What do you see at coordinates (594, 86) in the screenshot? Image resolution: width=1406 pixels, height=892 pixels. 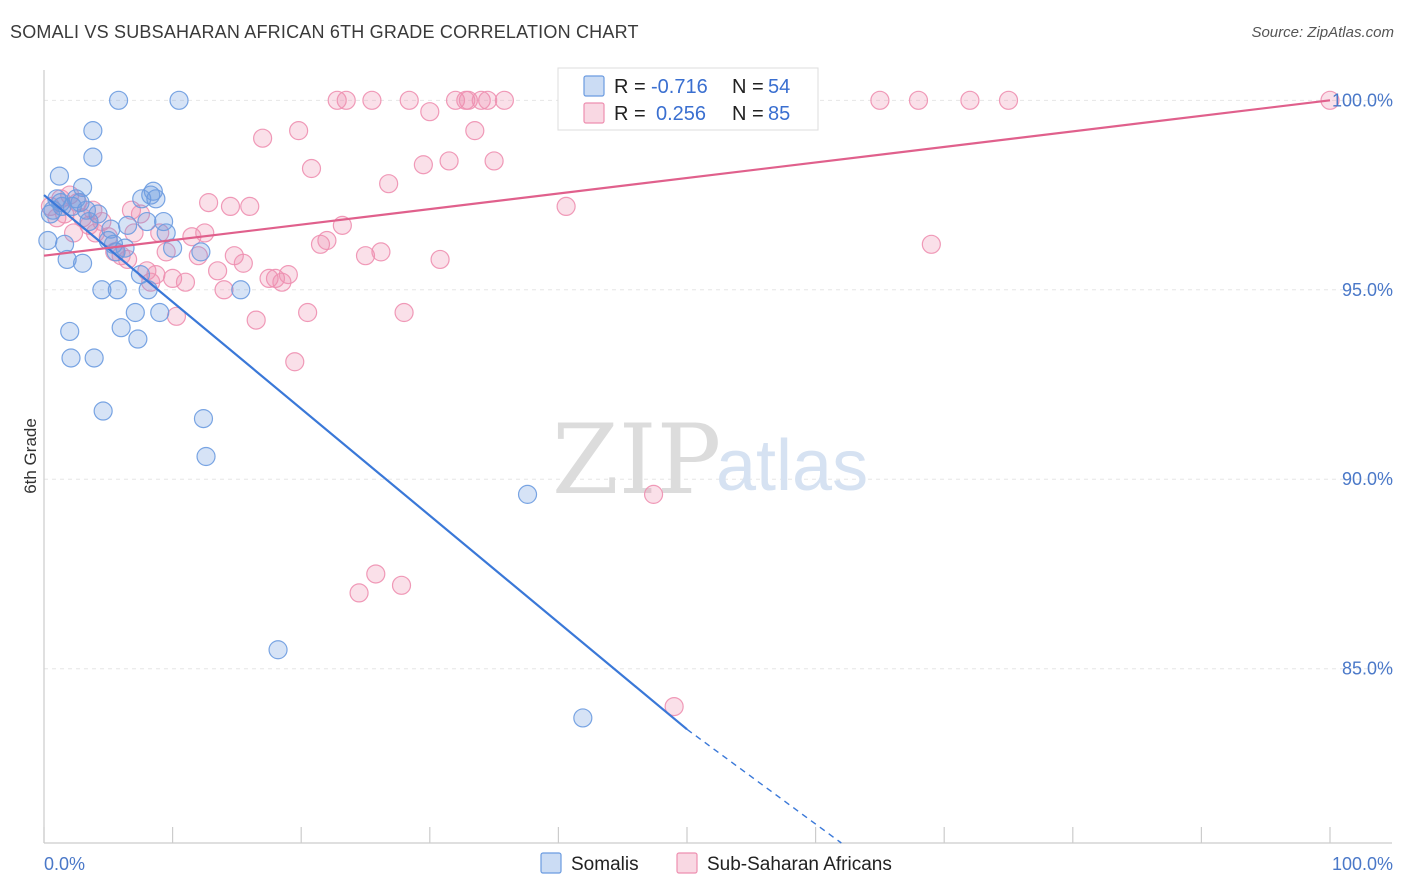 I see `legend-swatch-somalis` at bounding box center [594, 86].